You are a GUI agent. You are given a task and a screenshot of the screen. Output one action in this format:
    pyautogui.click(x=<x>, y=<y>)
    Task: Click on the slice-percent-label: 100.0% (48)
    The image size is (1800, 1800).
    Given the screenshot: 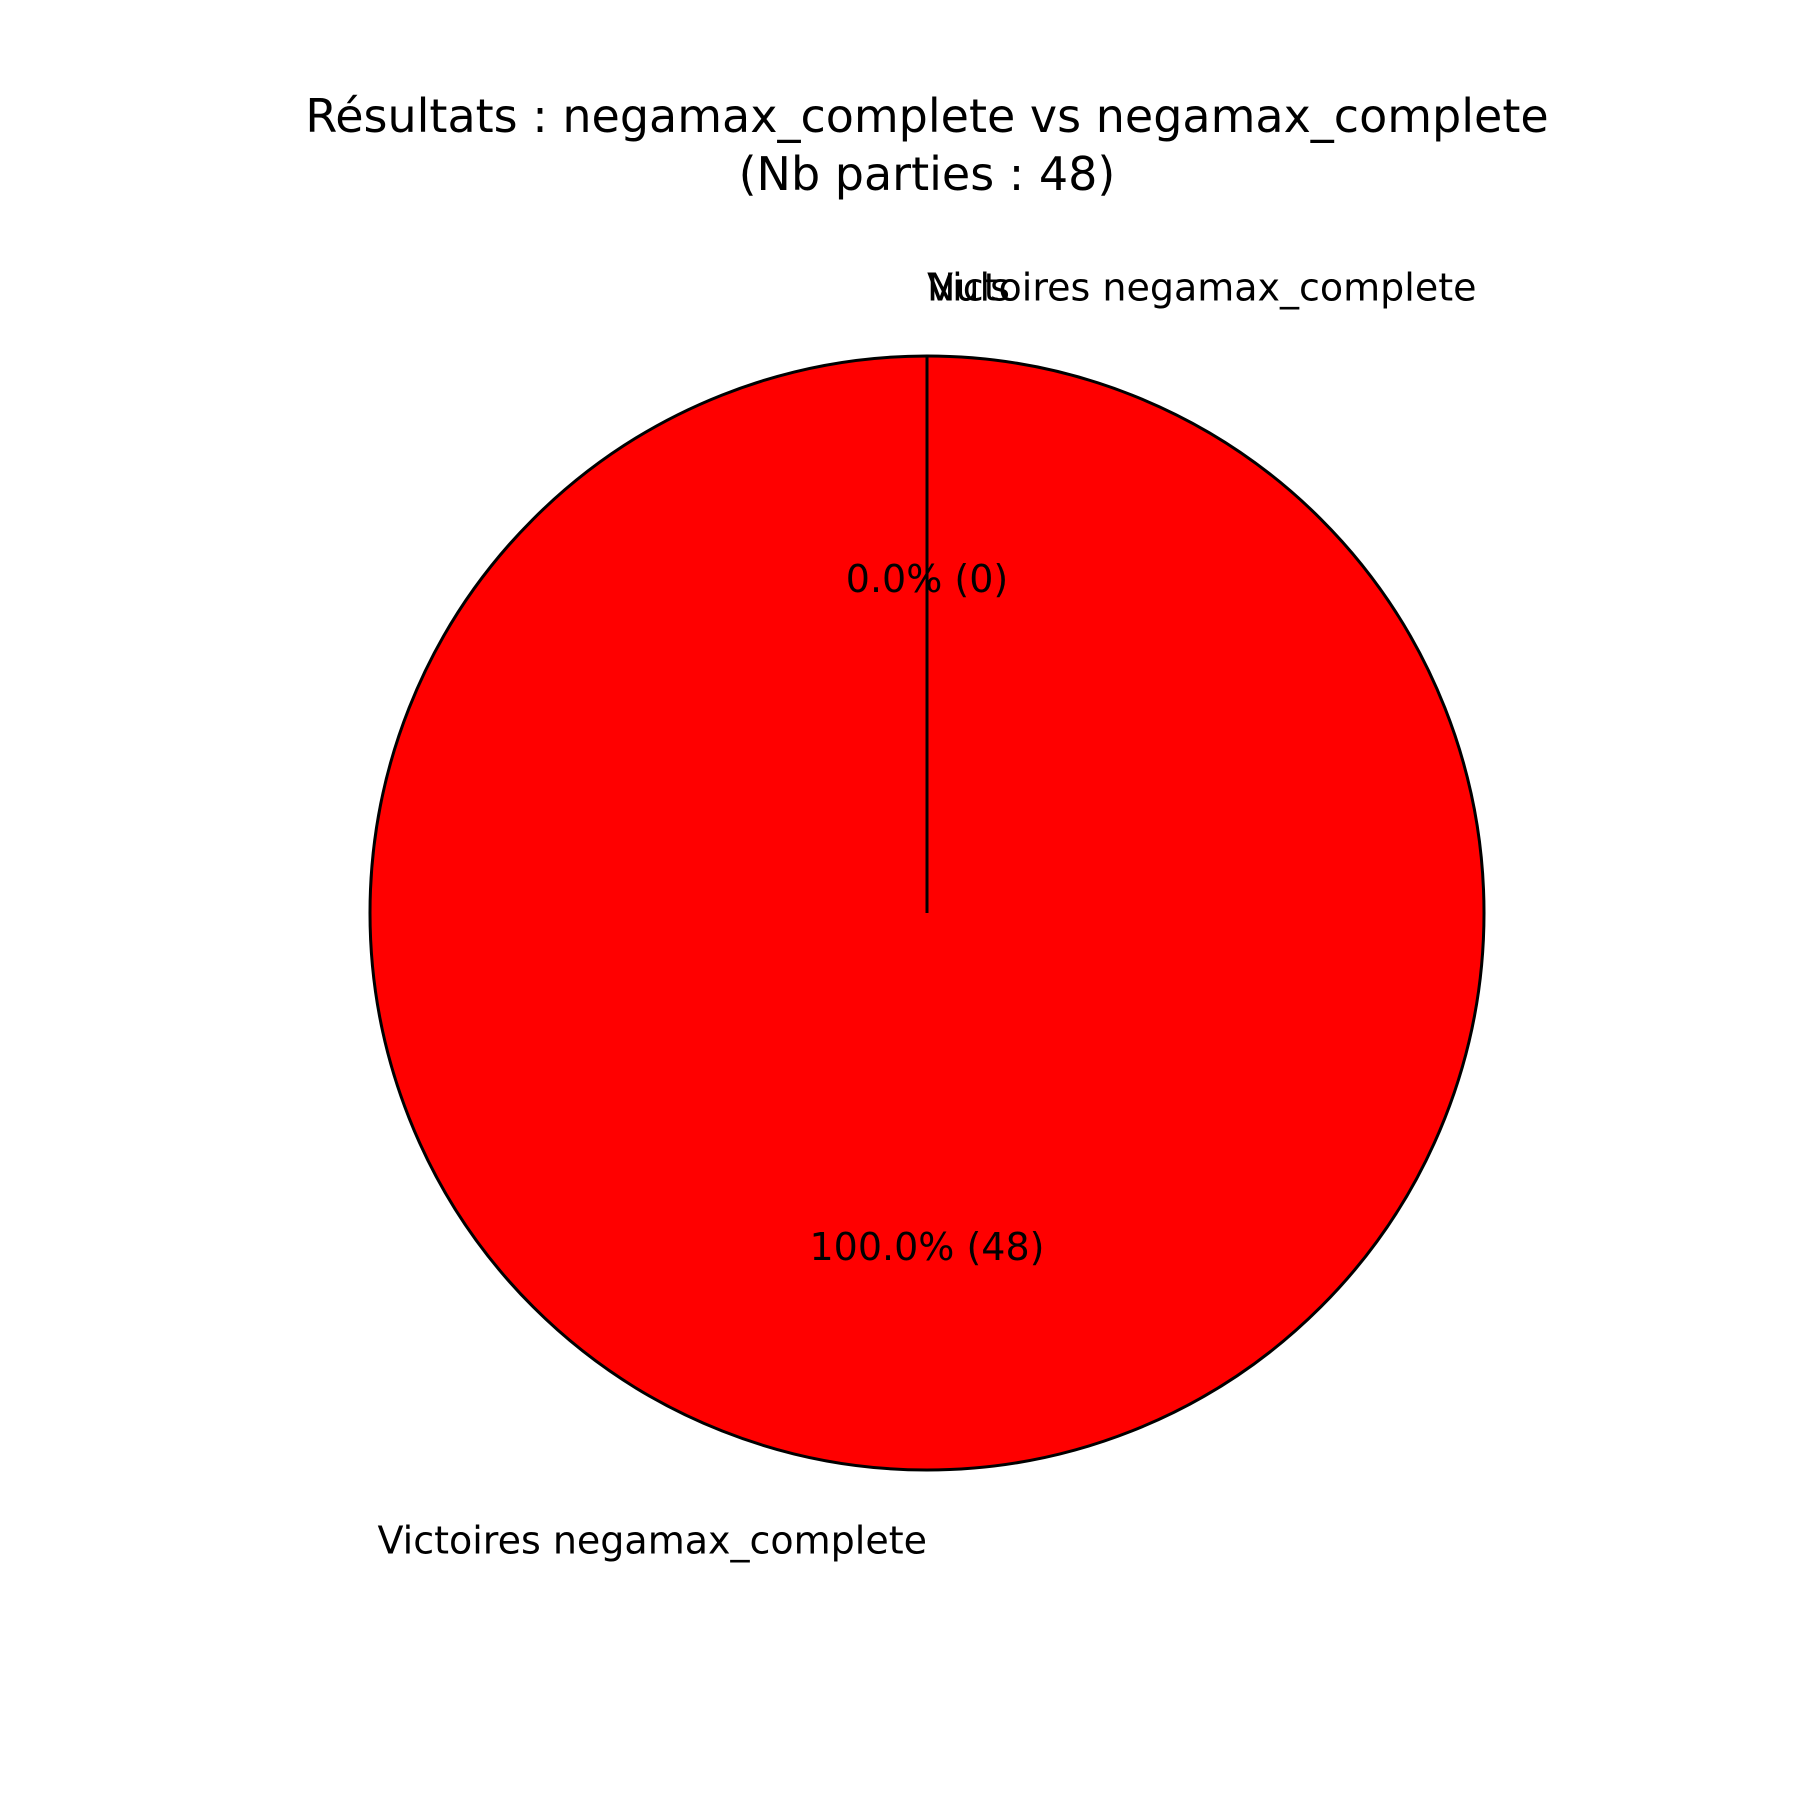 What is the action you would take?
    pyautogui.click(x=927, y=1247)
    